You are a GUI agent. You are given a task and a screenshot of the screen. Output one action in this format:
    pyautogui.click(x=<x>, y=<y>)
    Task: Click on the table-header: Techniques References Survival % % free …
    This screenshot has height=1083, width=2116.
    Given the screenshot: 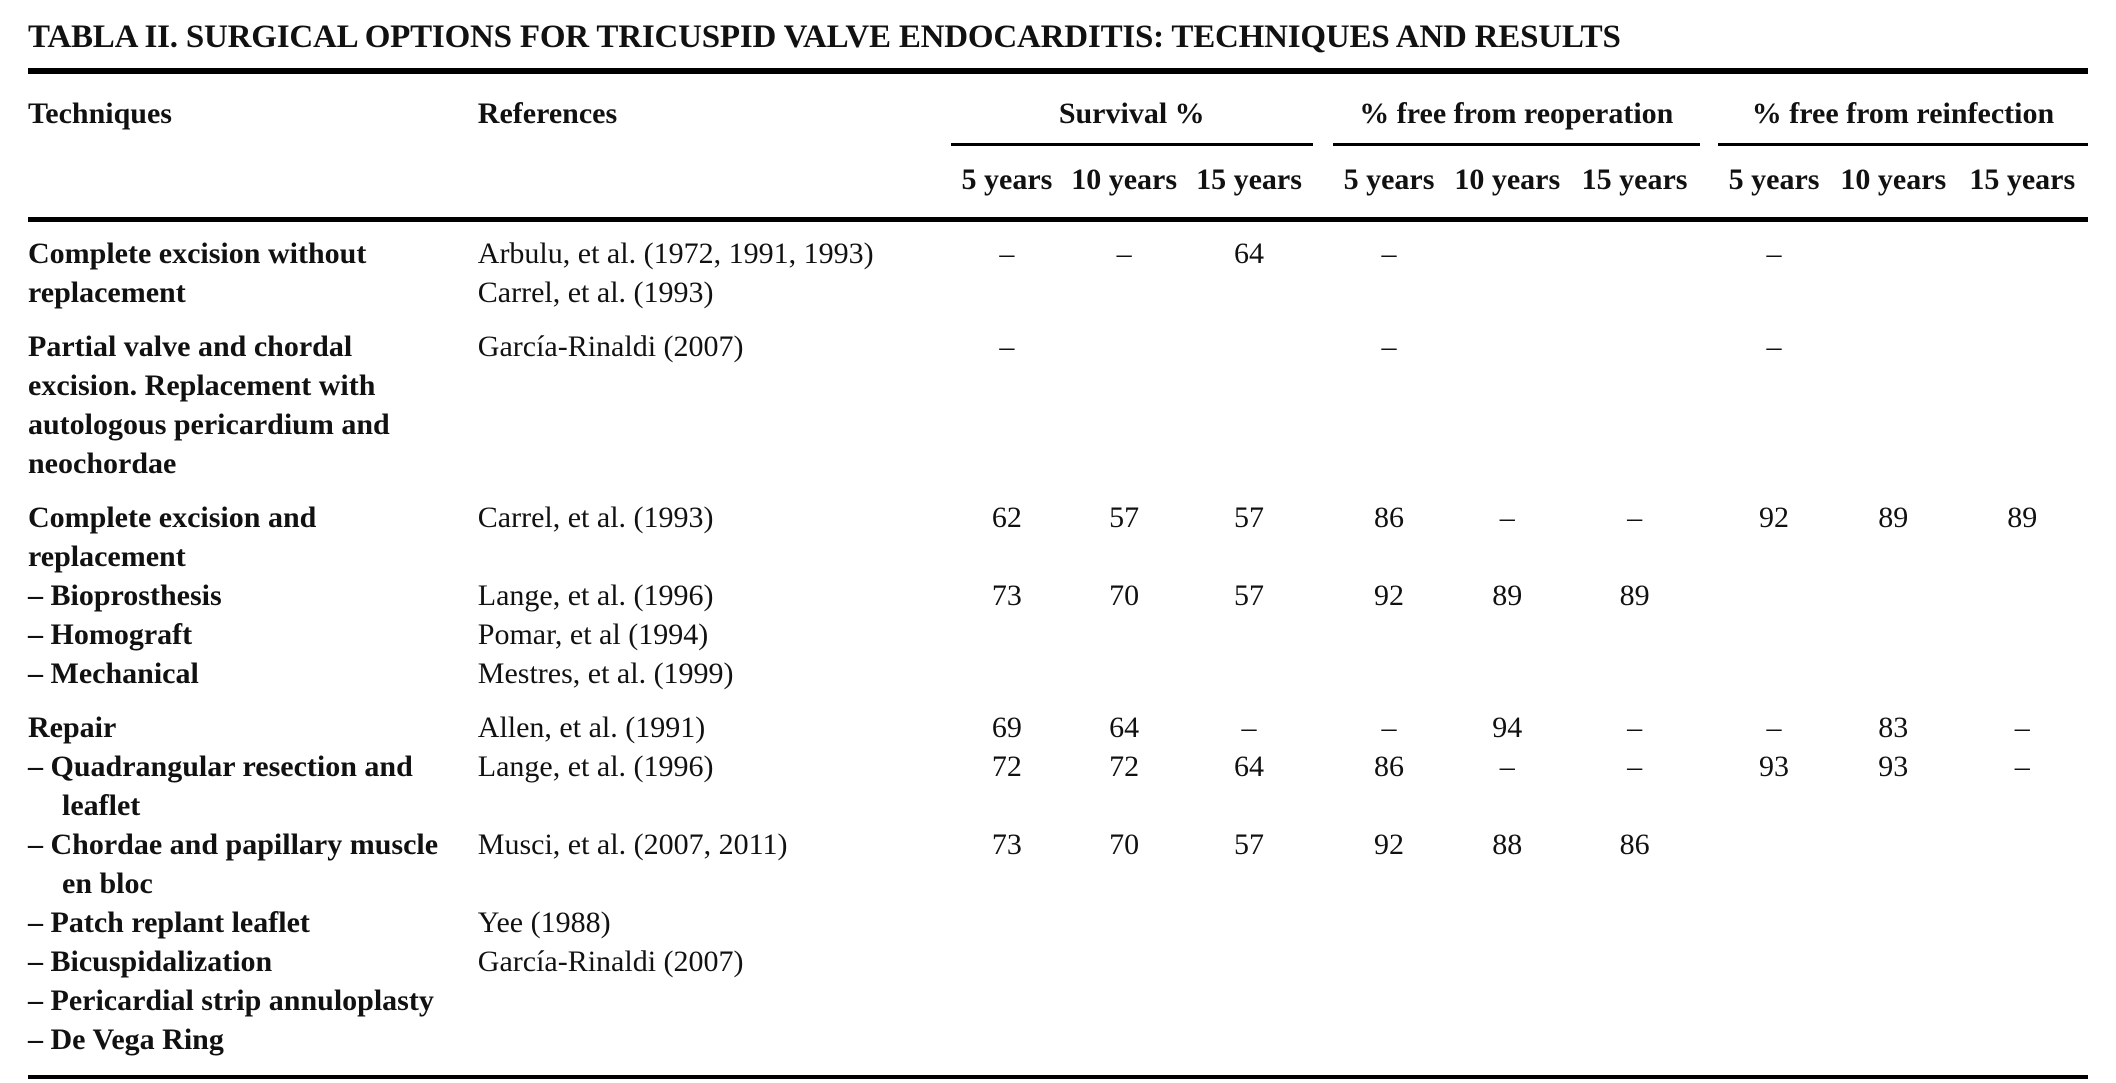 What is the action you would take?
    pyautogui.click(x=1058, y=146)
    